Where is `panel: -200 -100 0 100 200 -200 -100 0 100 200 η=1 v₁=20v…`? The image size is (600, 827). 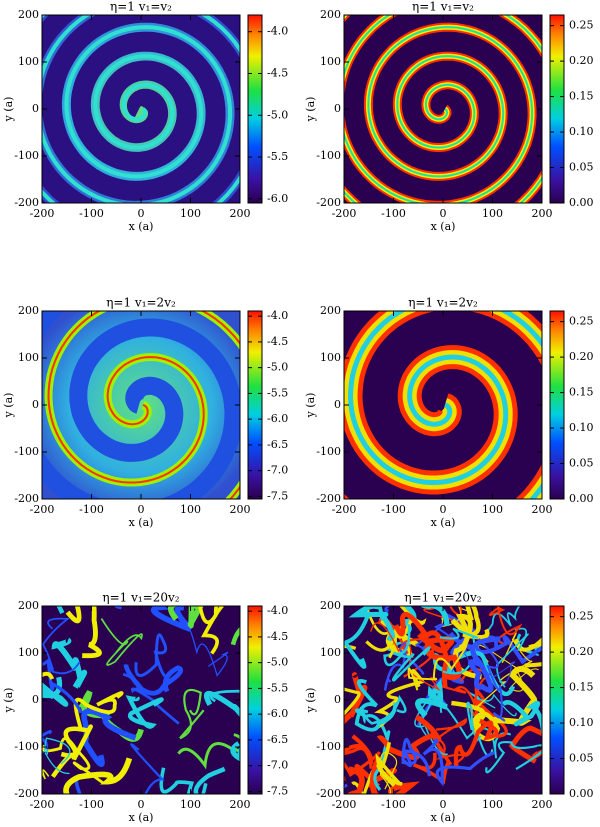 panel: -200 -100 0 100 200 -200 -100 0 100 200 η=1 v₁=20v… is located at coordinates (449, 708).